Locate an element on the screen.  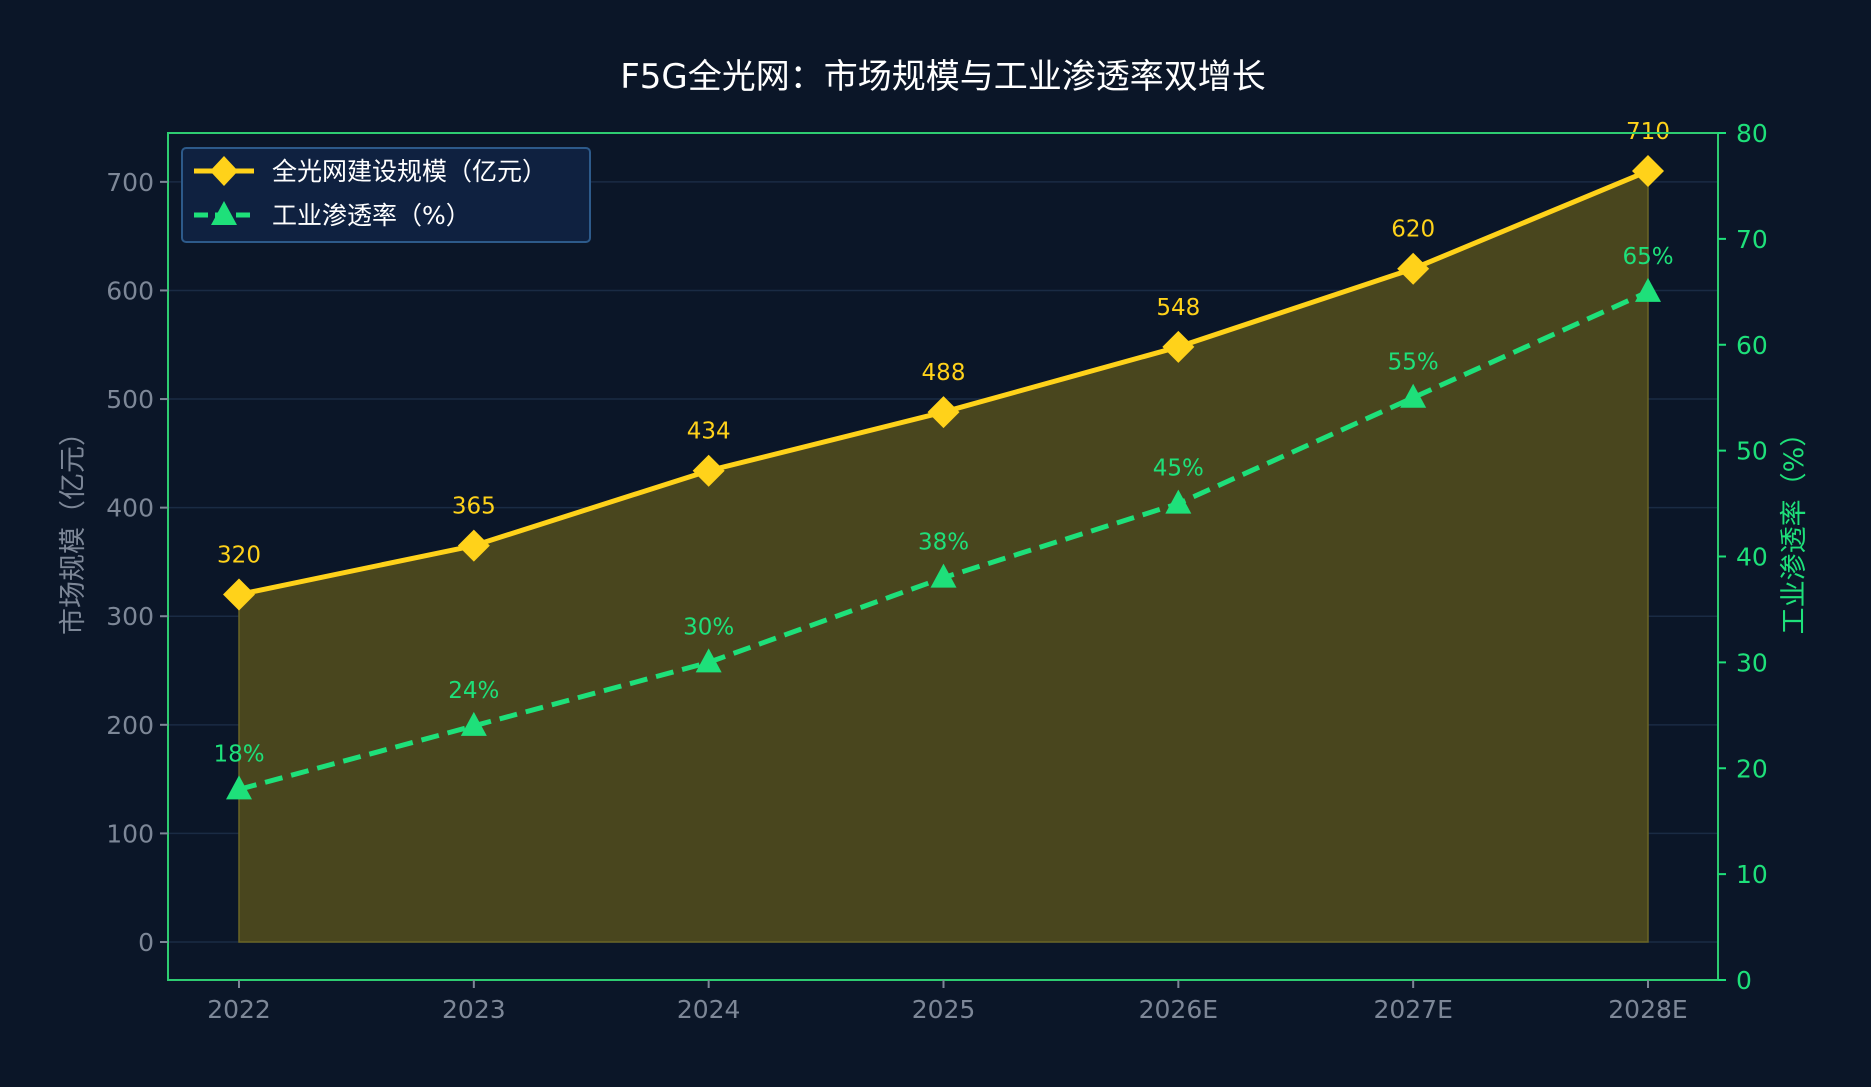
data-label-penetration: 30% is located at coordinates (708, 627).